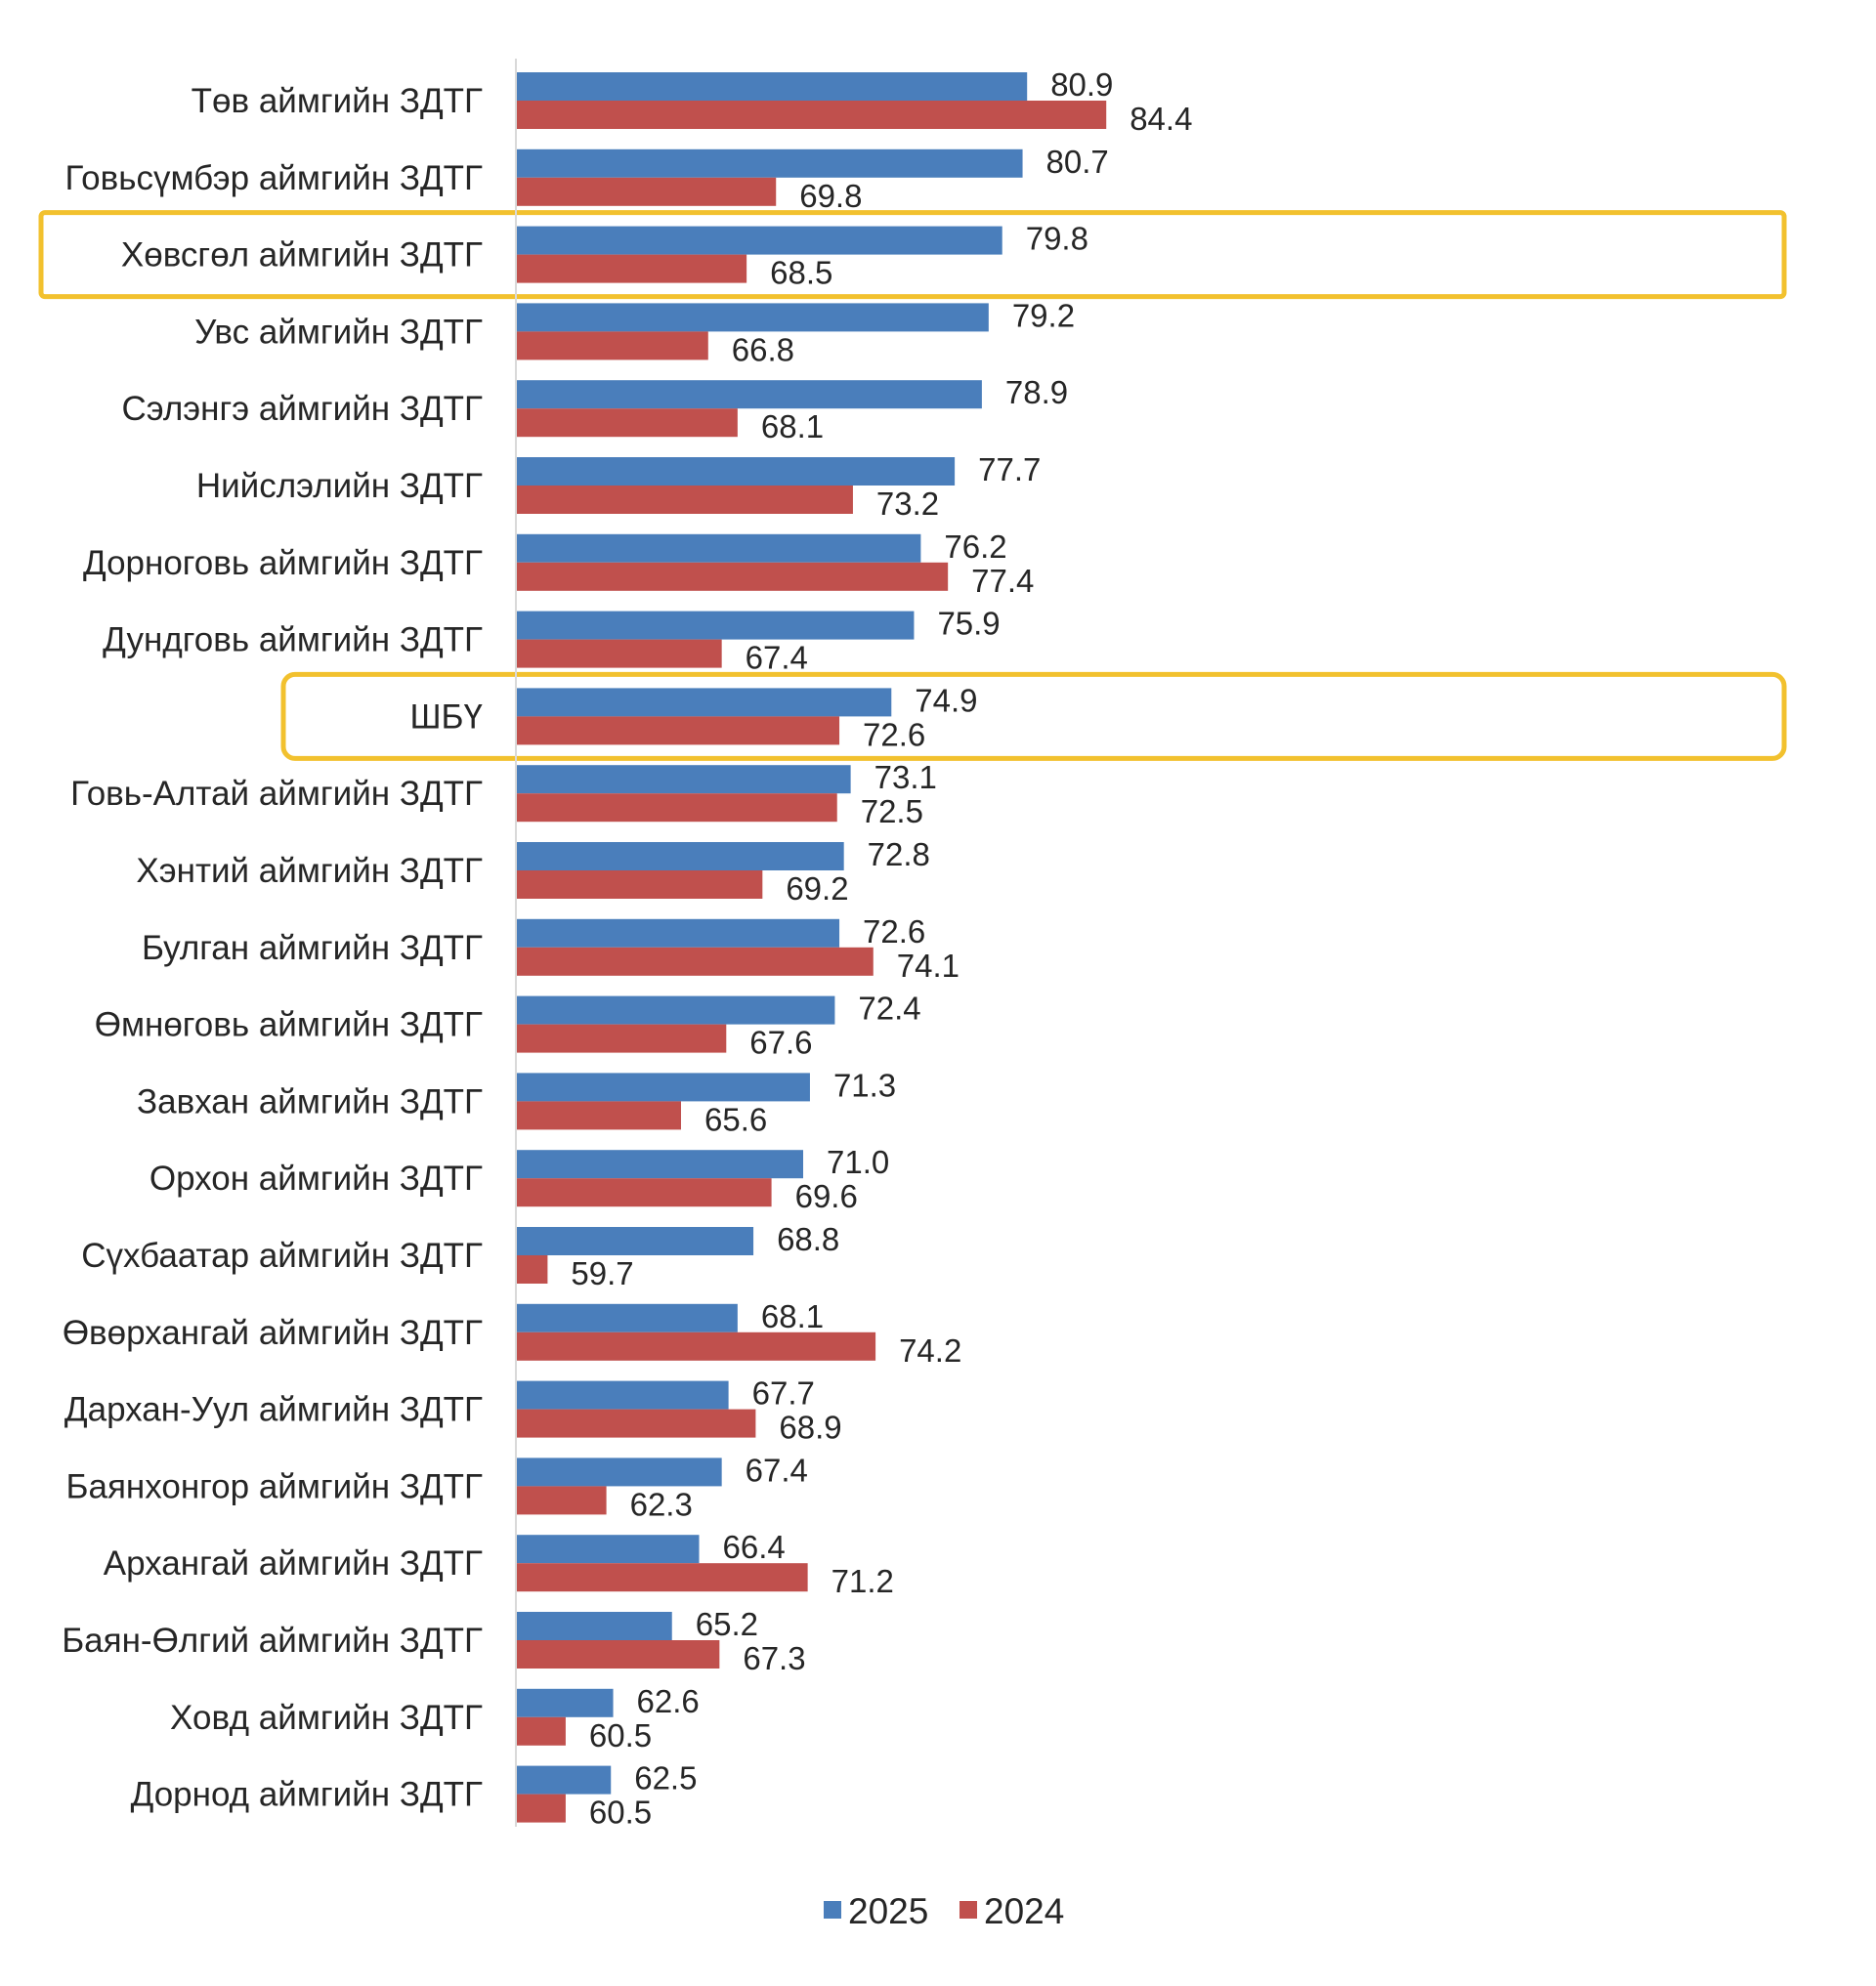 The image size is (1876, 1986). Describe the element at coordinates (316, 1179) in the screenshot. I see `category-label: Орхон аймгийн ЗДТГ` at that location.